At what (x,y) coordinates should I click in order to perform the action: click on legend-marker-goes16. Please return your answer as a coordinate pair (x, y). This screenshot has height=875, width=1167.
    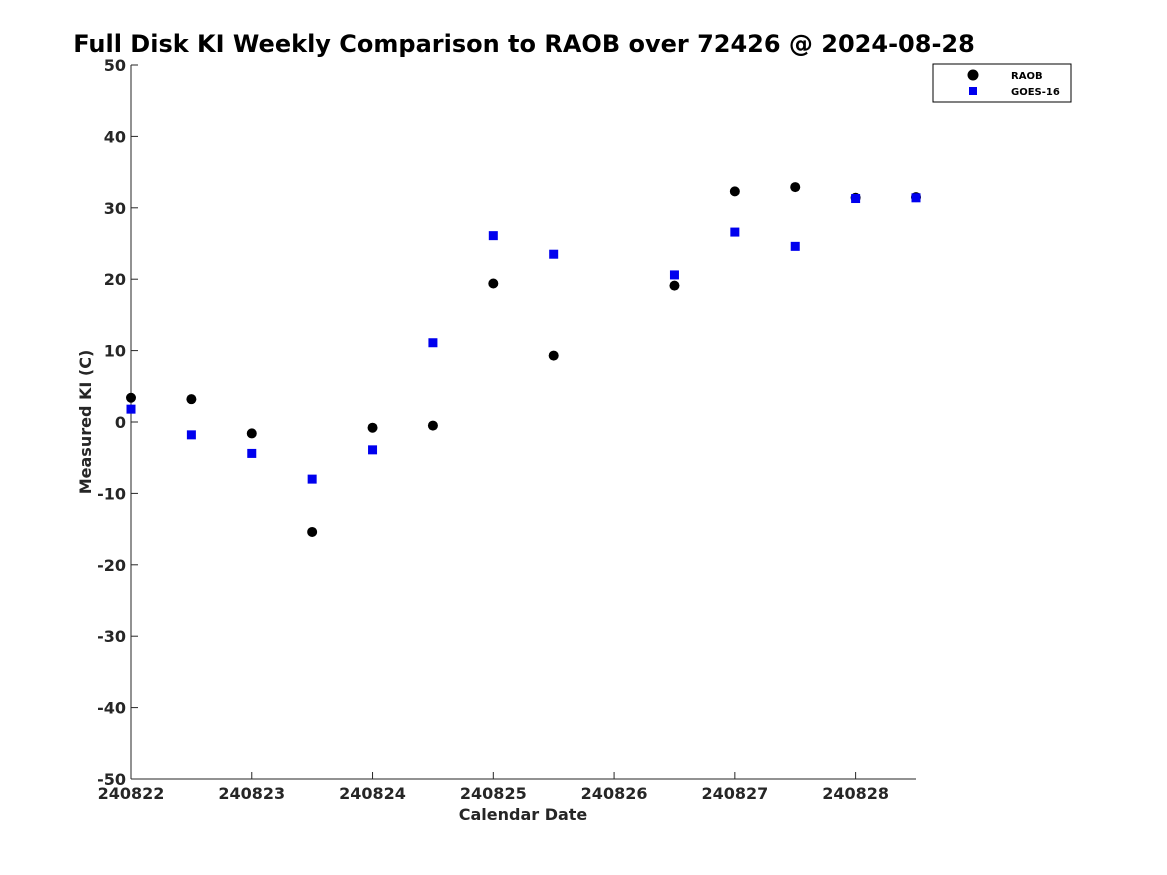
    Looking at the image, I should click on (973, 91).